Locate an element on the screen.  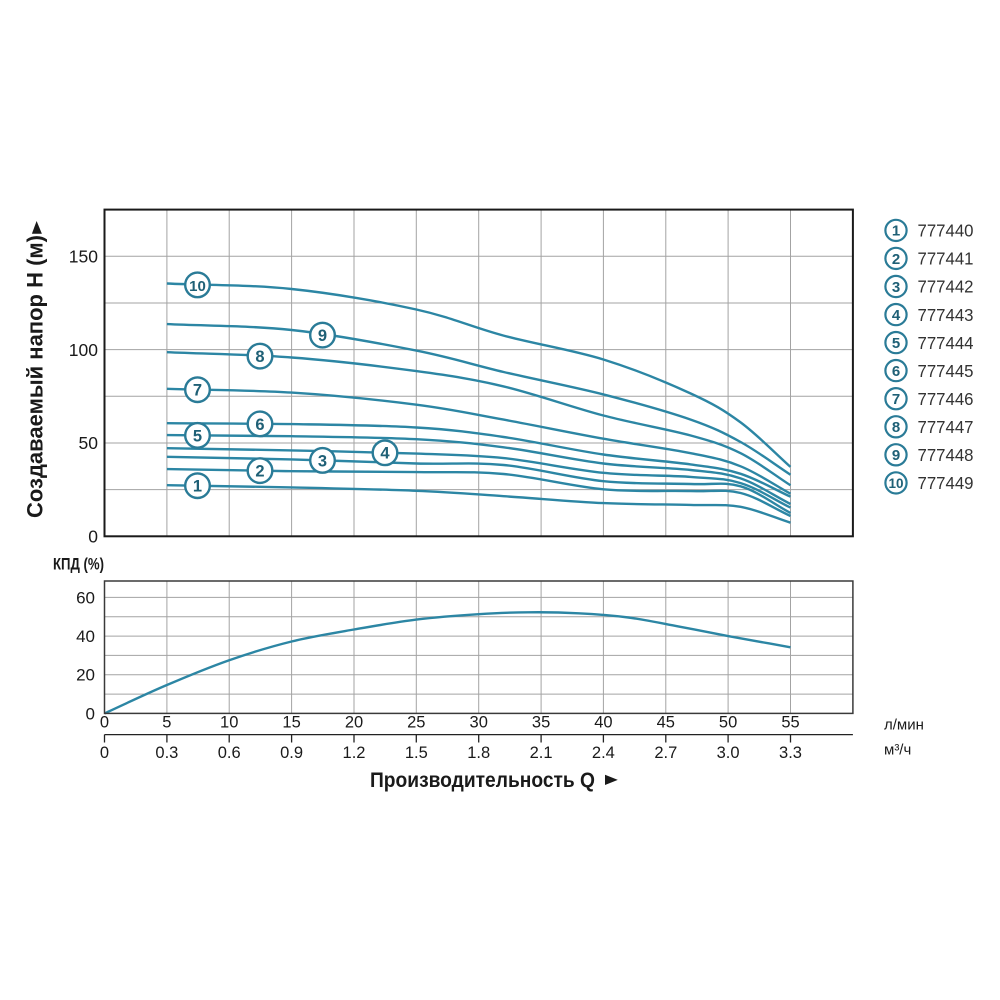
svg-text: 777446 is located at coordinates (946, 399).